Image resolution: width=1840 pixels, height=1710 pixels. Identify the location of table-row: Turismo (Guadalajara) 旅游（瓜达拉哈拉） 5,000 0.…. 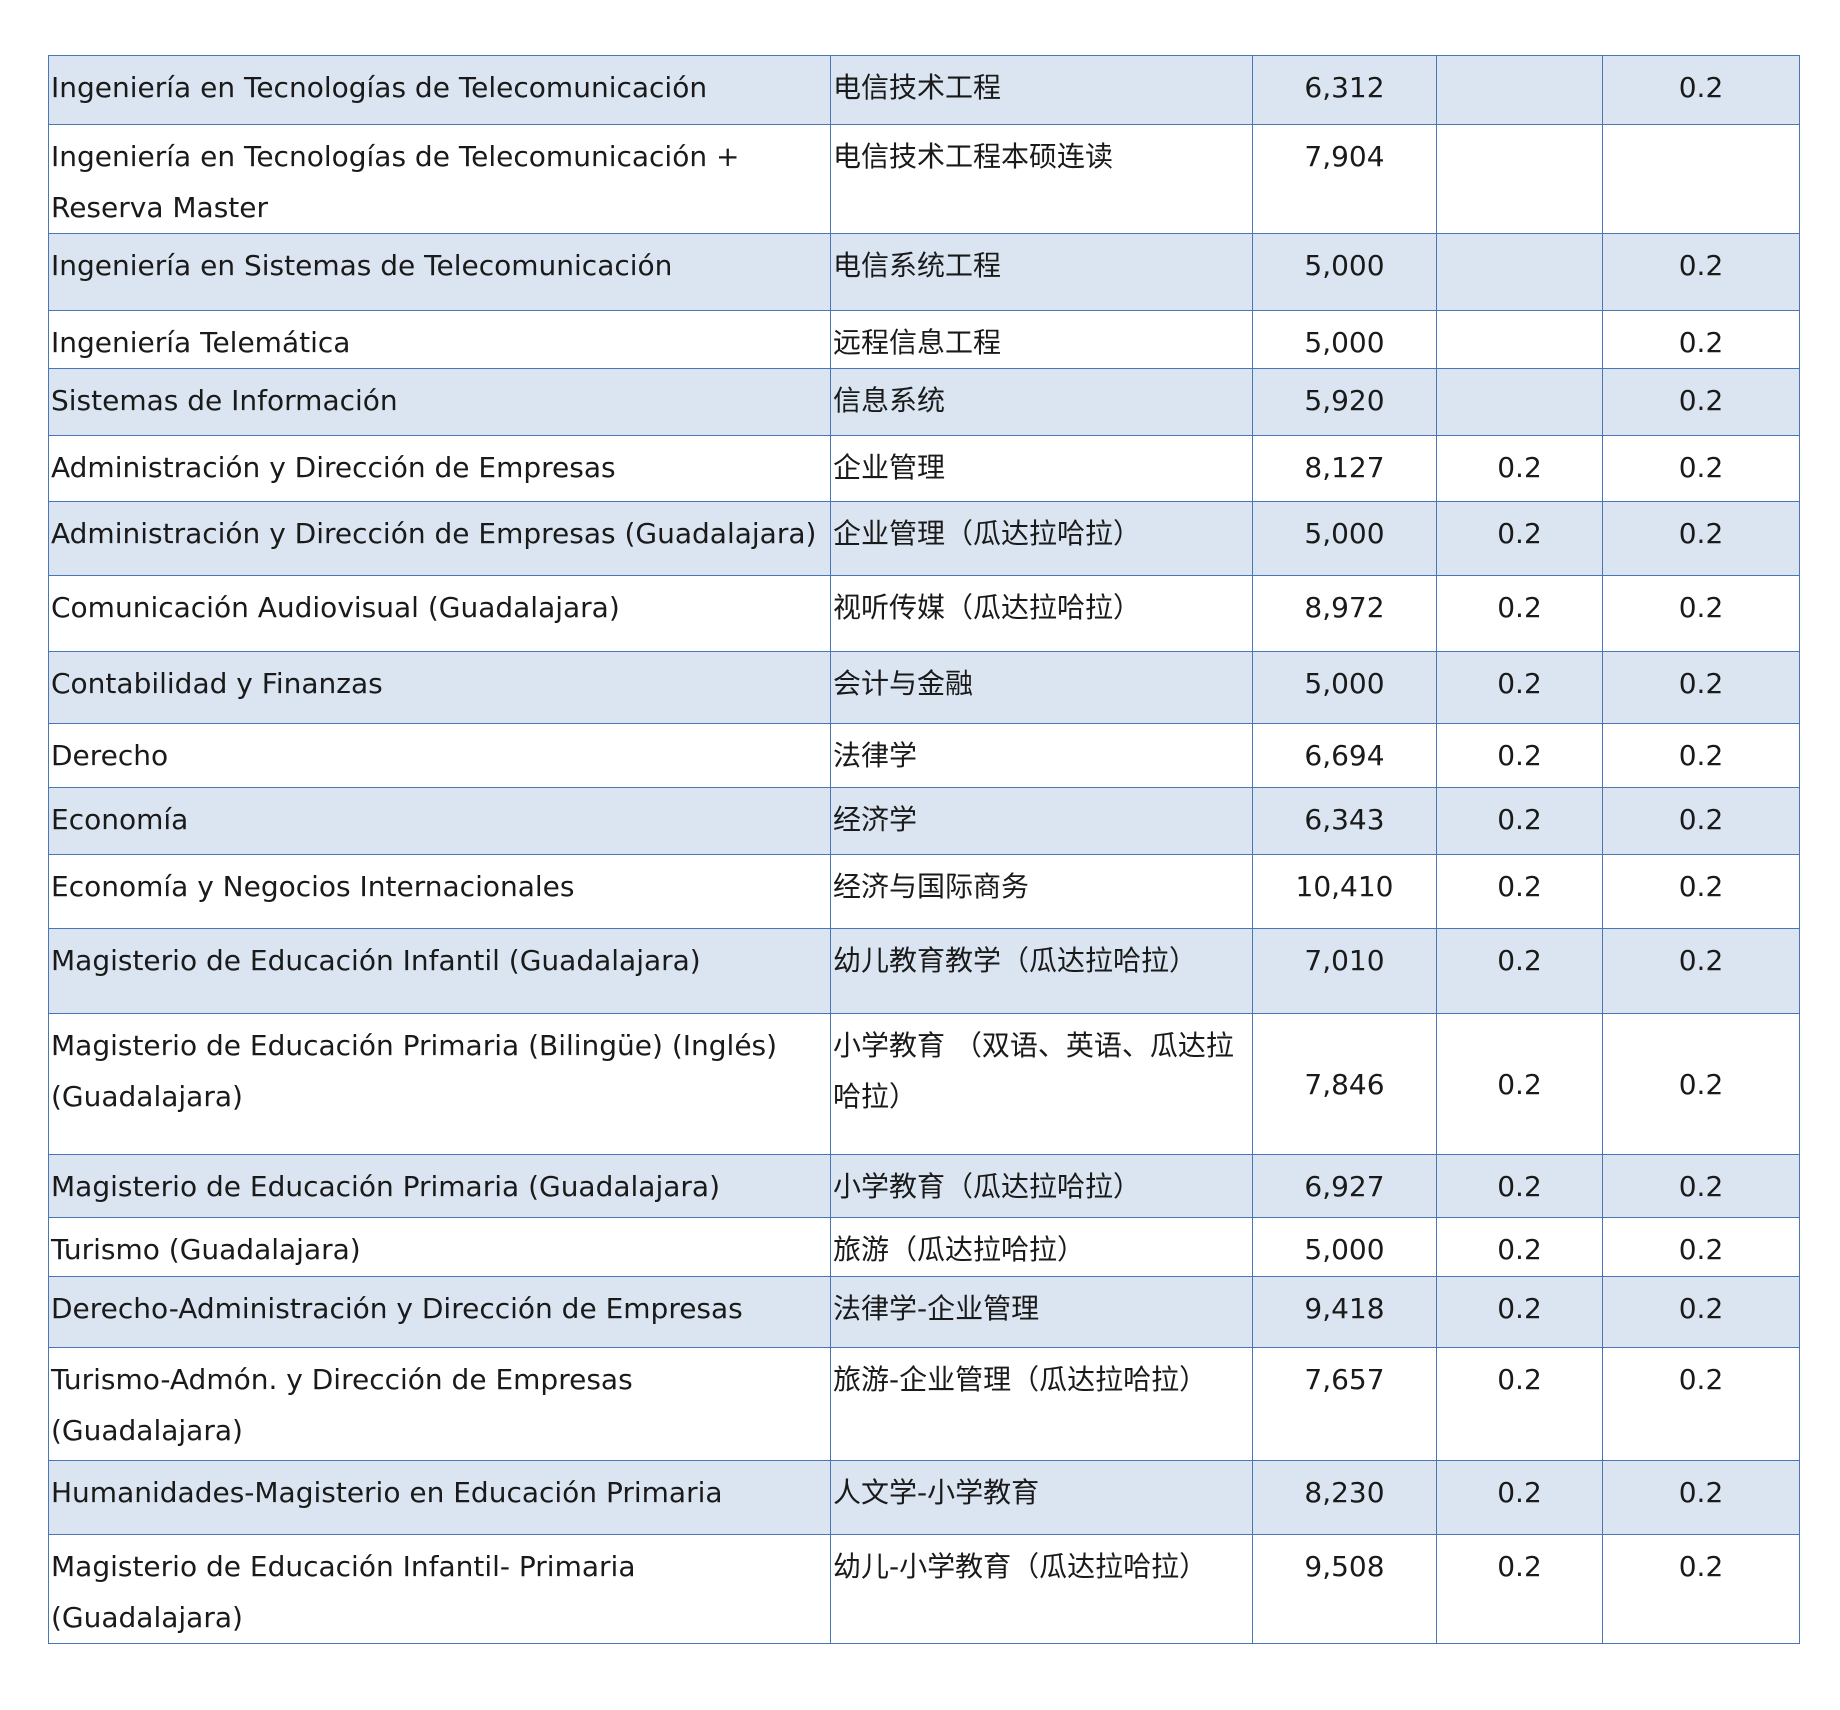
(924, 1247).